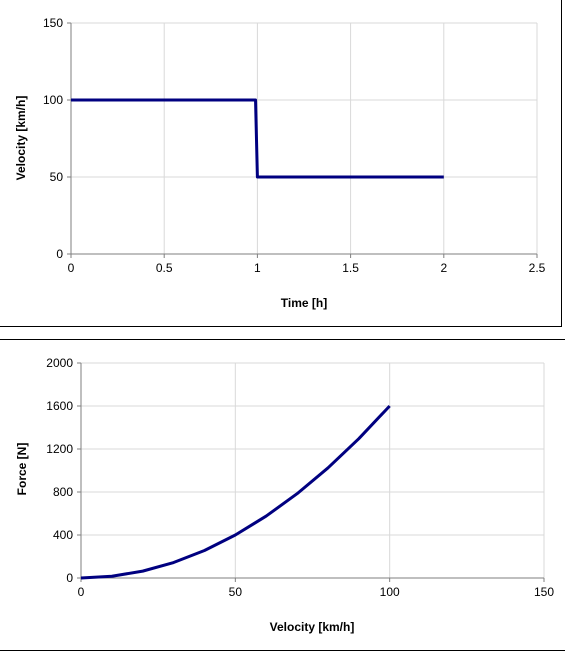 The width and height of the screenshot is (565, 652). Describe the element at coordinates (304, 303) in the screenshot. I see `x-axis-title: Time [h]` at that location.